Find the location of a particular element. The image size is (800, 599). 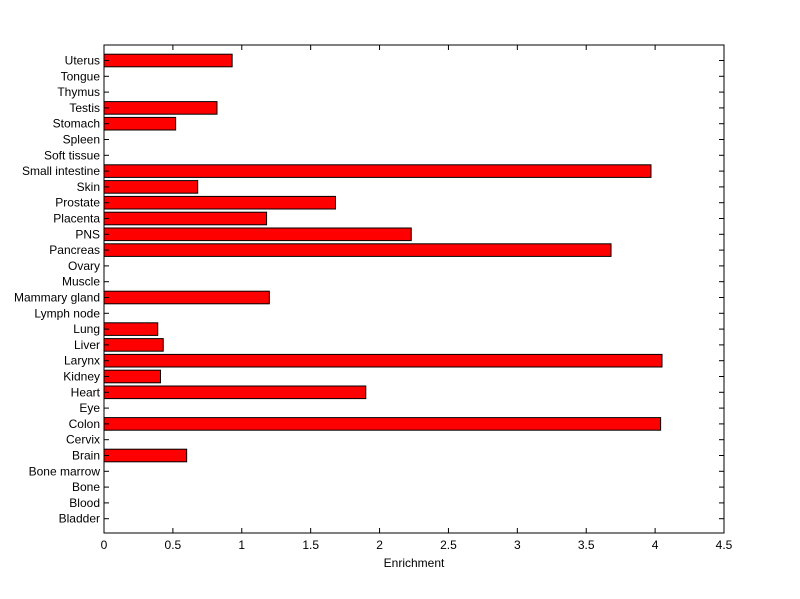

y-tick-label: Uterus is located at coordinates (82, 61).